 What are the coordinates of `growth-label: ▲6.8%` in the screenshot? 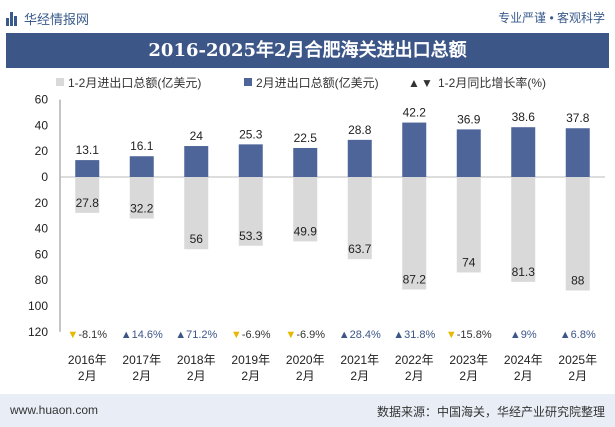 It's located at (578, 335).